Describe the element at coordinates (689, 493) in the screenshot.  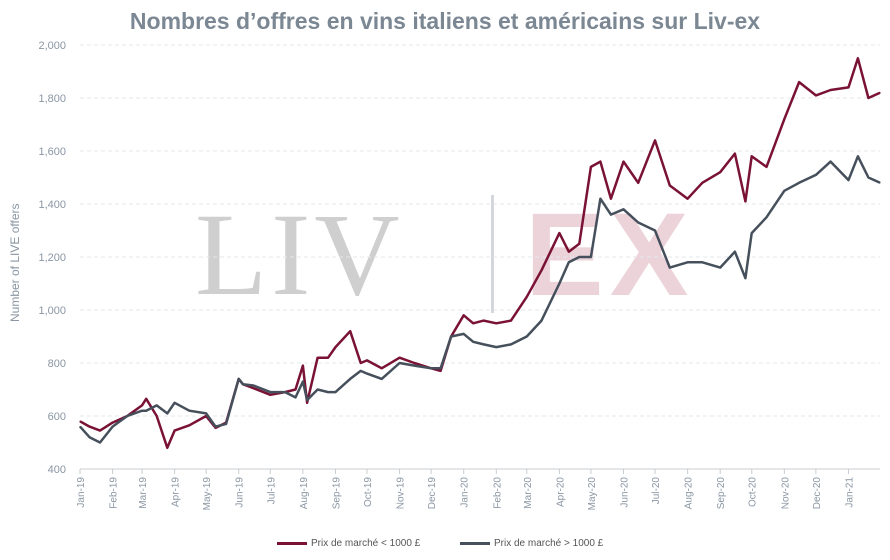
I see `x-tick-label: Aug-20` at that location.